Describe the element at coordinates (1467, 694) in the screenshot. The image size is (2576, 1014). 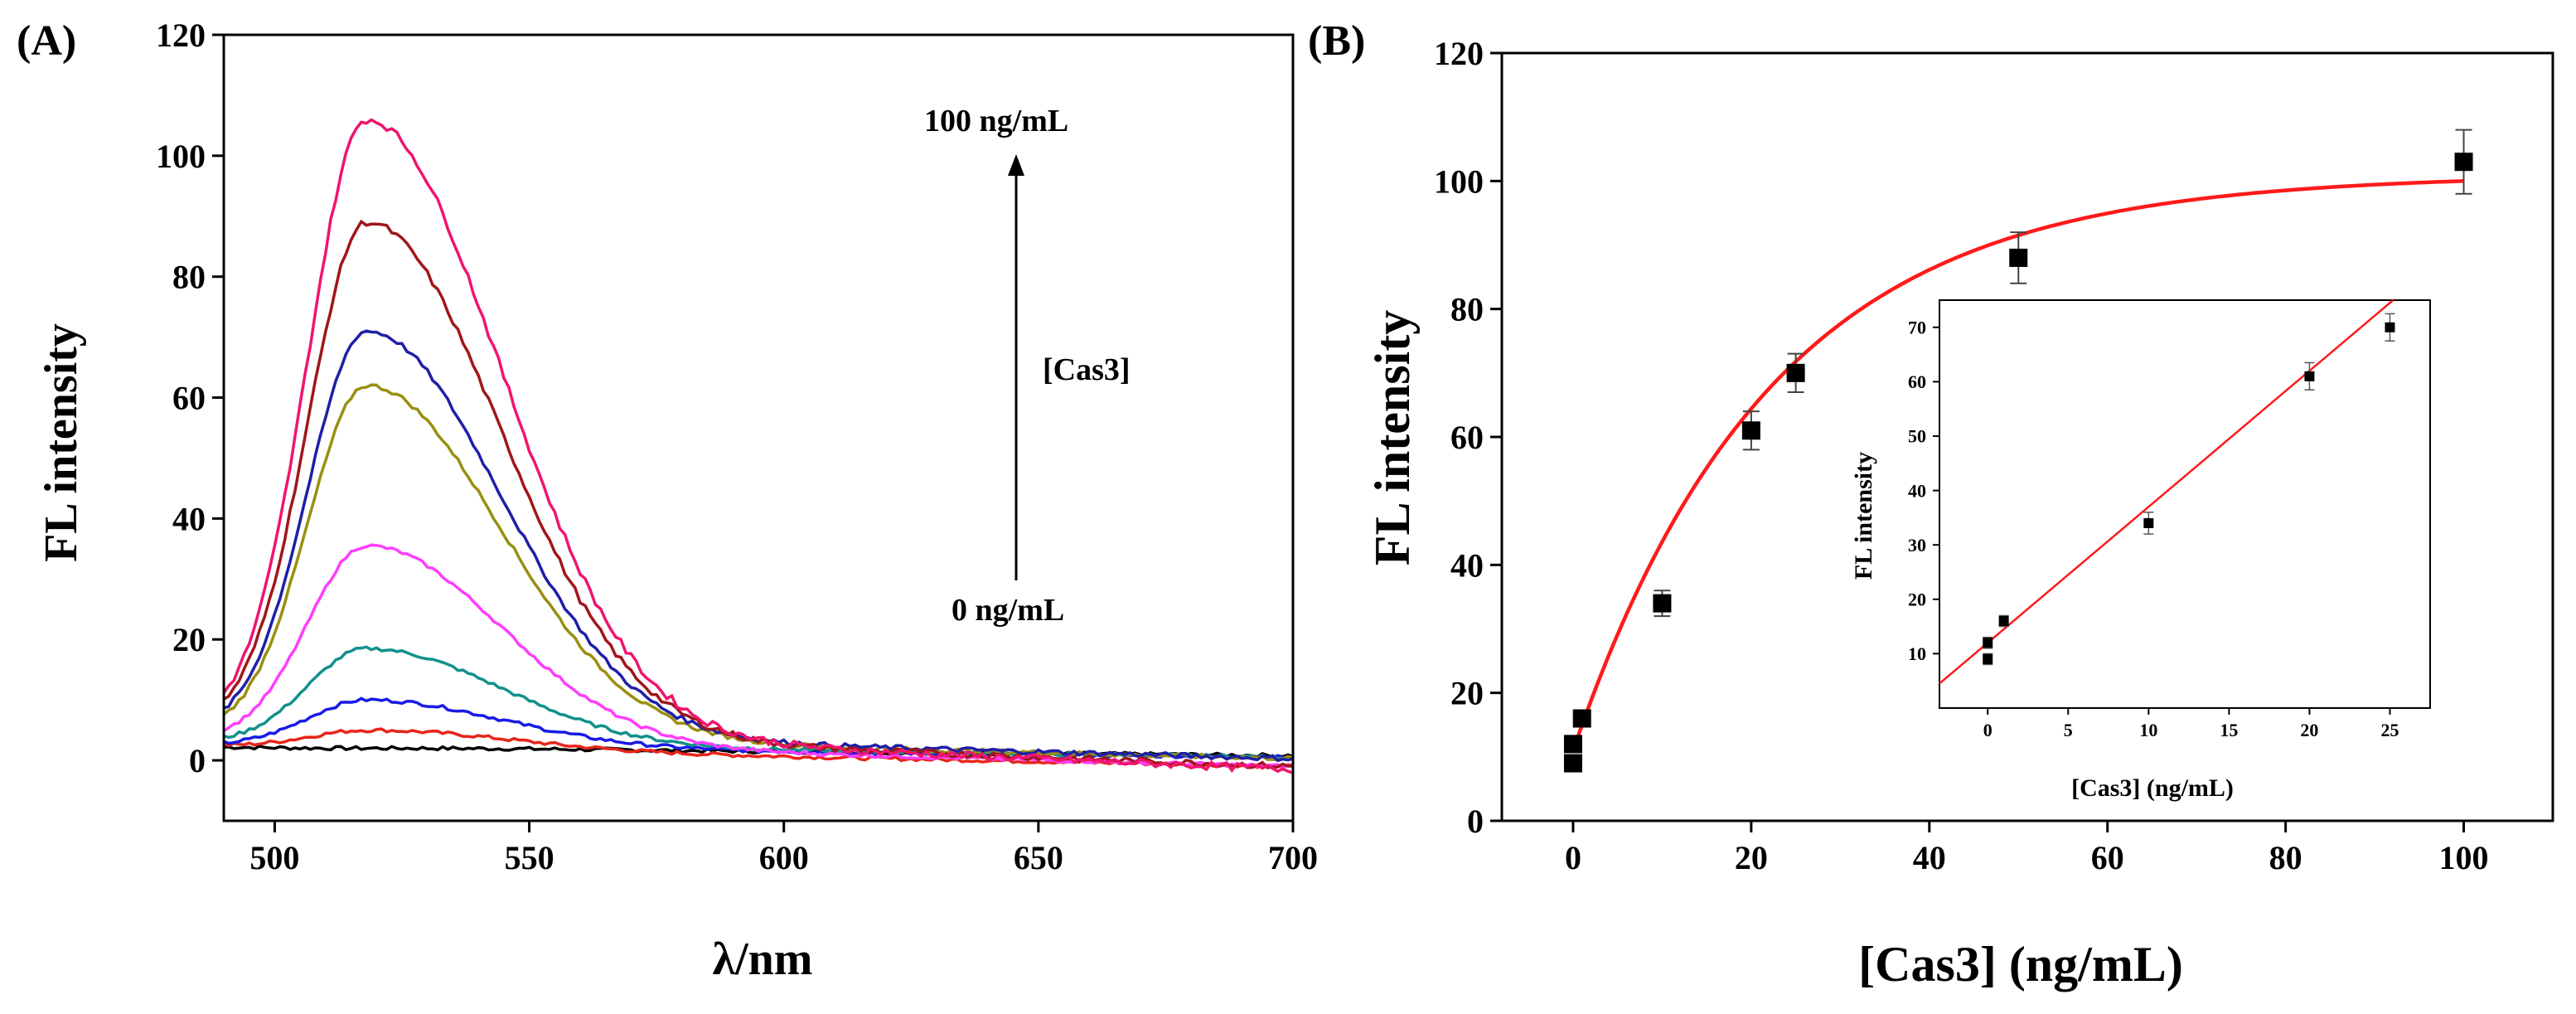
I see `panel-b-y-tick-label: 20` at that location.